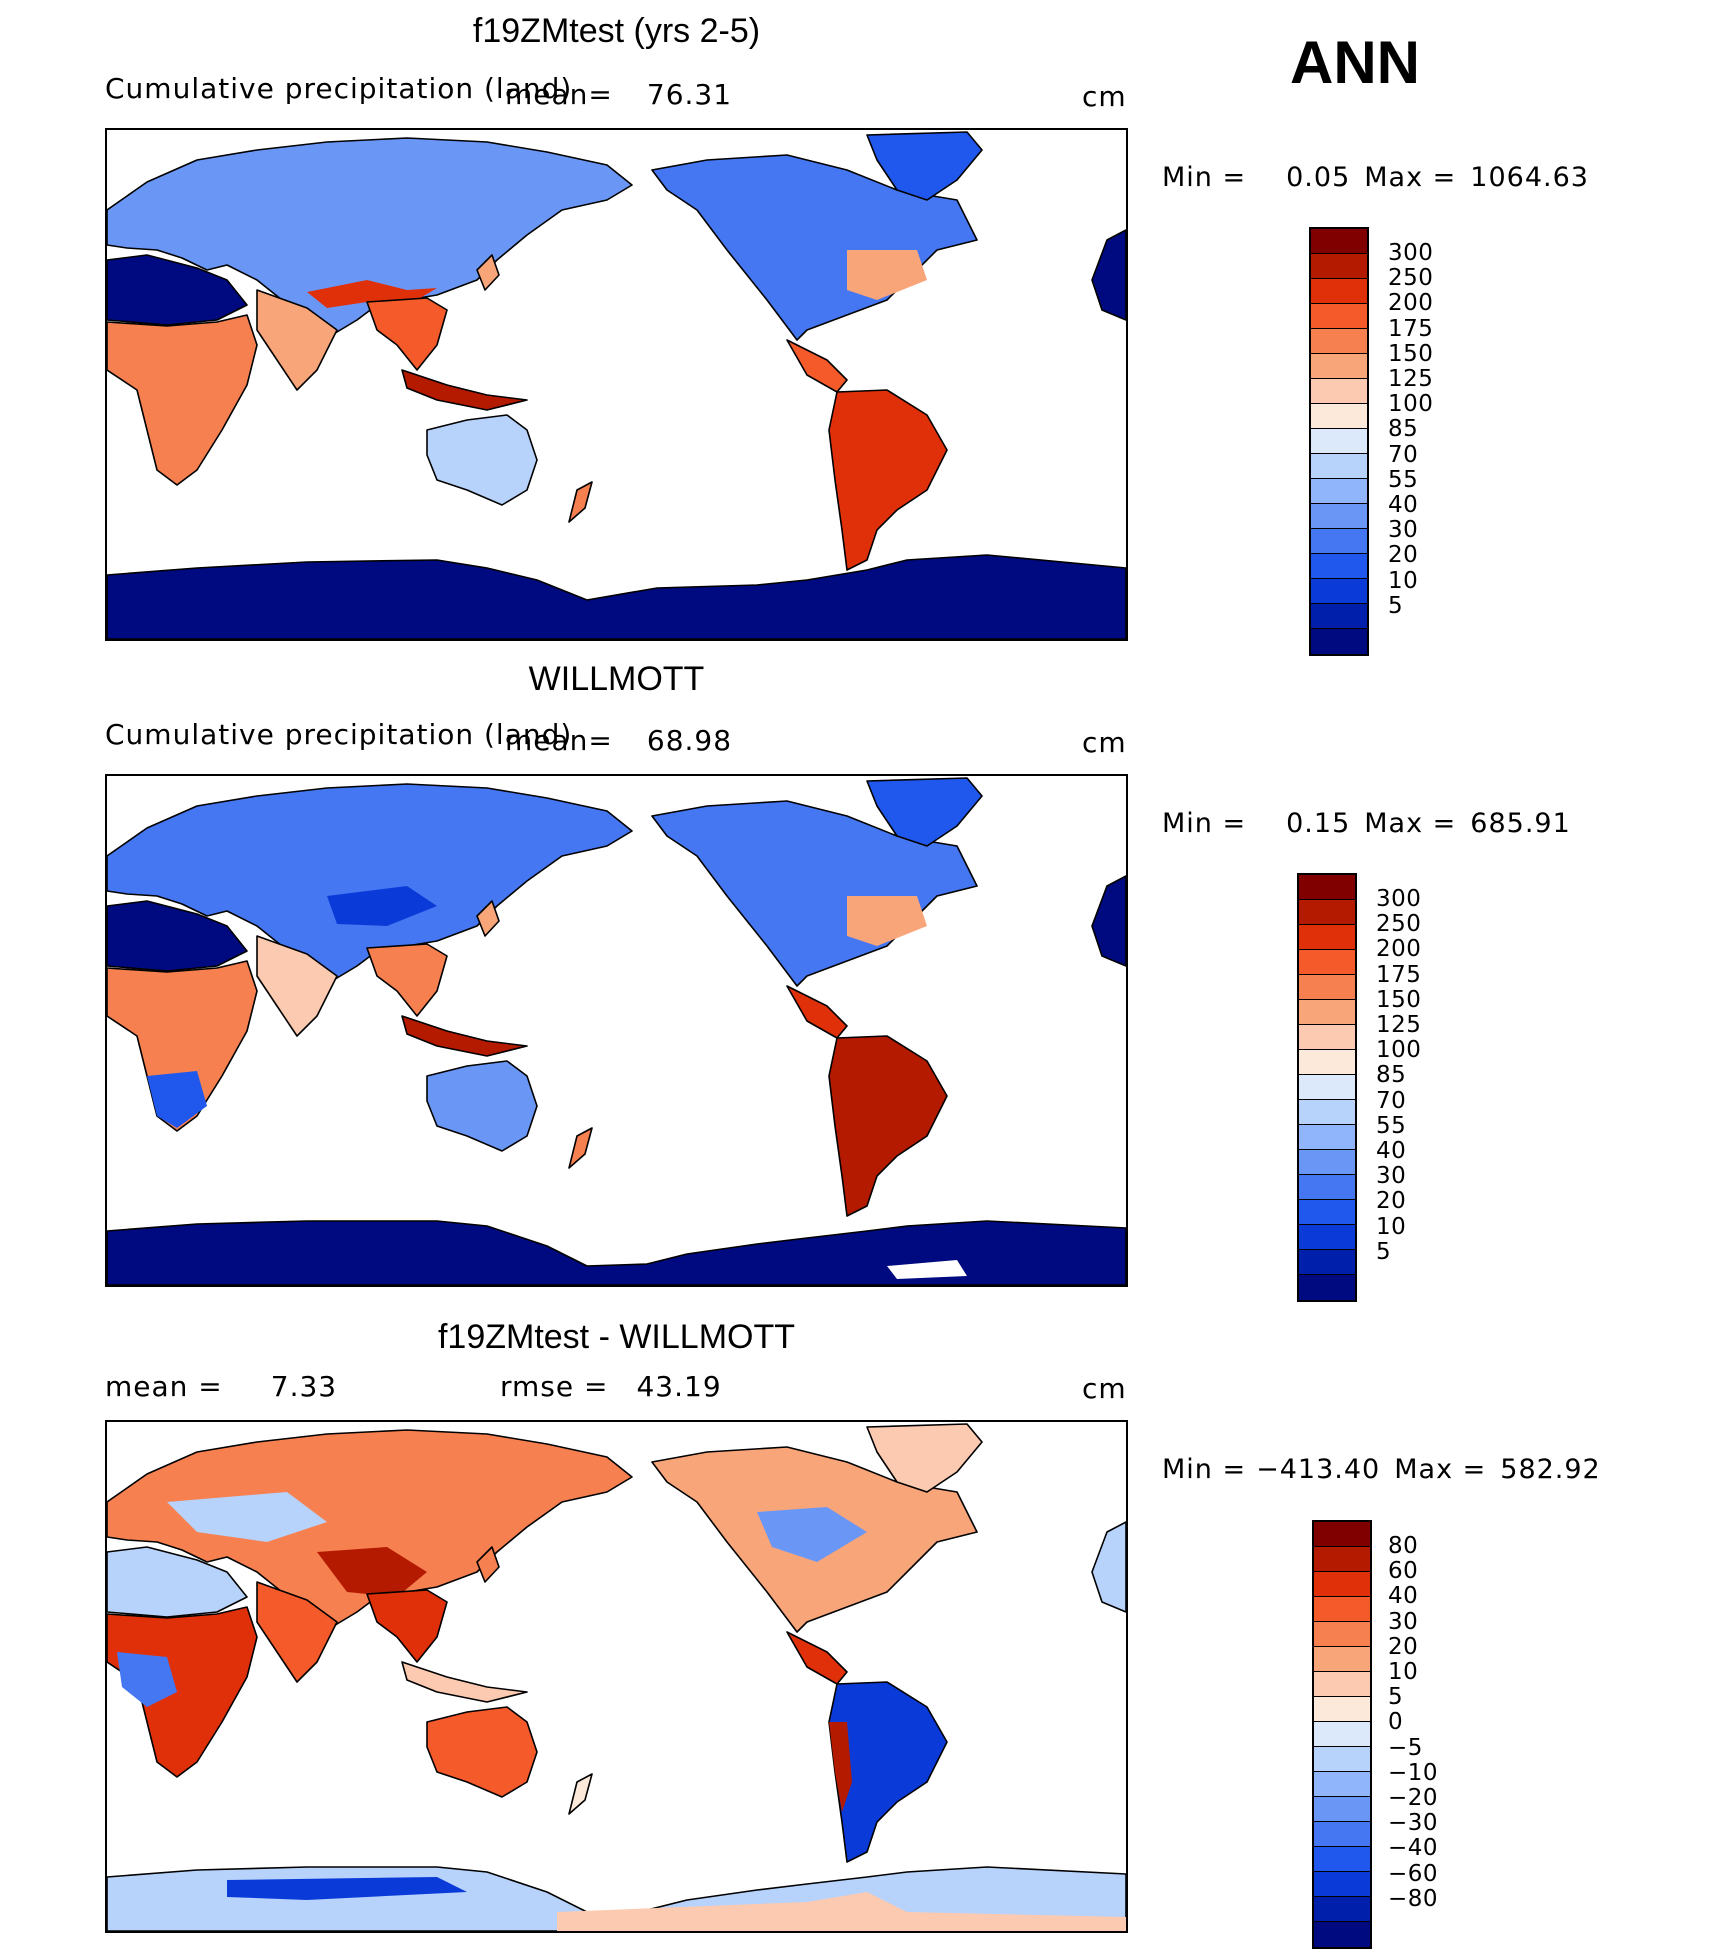 Image resolution: width=1710 pixels, height=1949 pixels. I want to click on panel2-mean: mean= 68.98, so click(618, 740).